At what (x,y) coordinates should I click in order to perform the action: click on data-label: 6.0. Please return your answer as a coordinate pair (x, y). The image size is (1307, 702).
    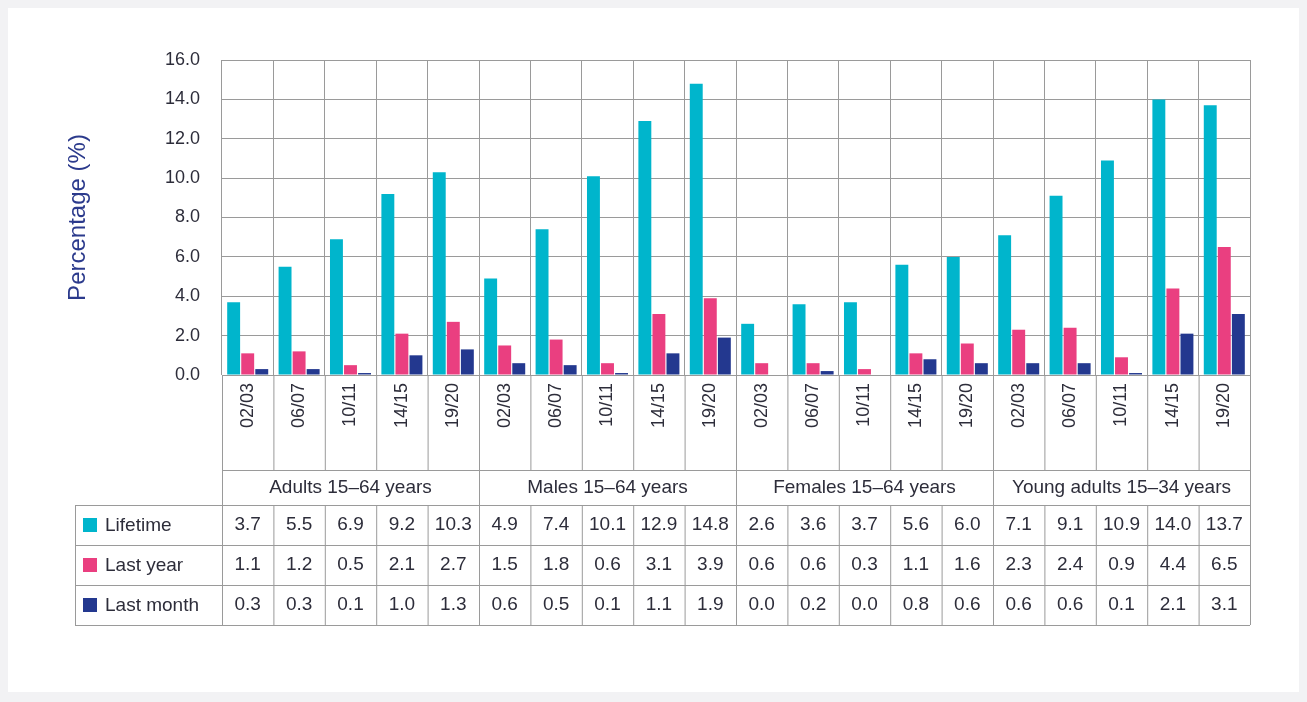
    Looking at the image, I should click on (967, 524).